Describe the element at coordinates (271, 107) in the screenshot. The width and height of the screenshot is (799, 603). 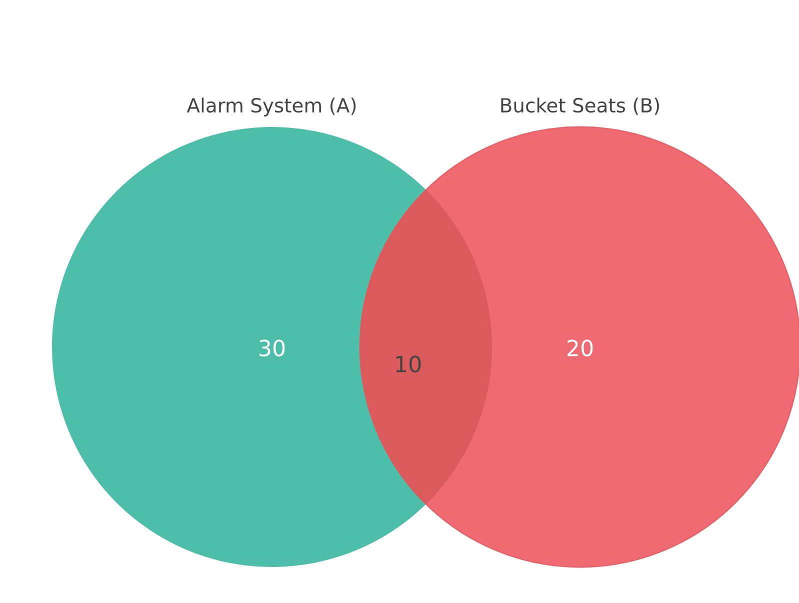
I see `category-label: Alarm System (A)` at that location.